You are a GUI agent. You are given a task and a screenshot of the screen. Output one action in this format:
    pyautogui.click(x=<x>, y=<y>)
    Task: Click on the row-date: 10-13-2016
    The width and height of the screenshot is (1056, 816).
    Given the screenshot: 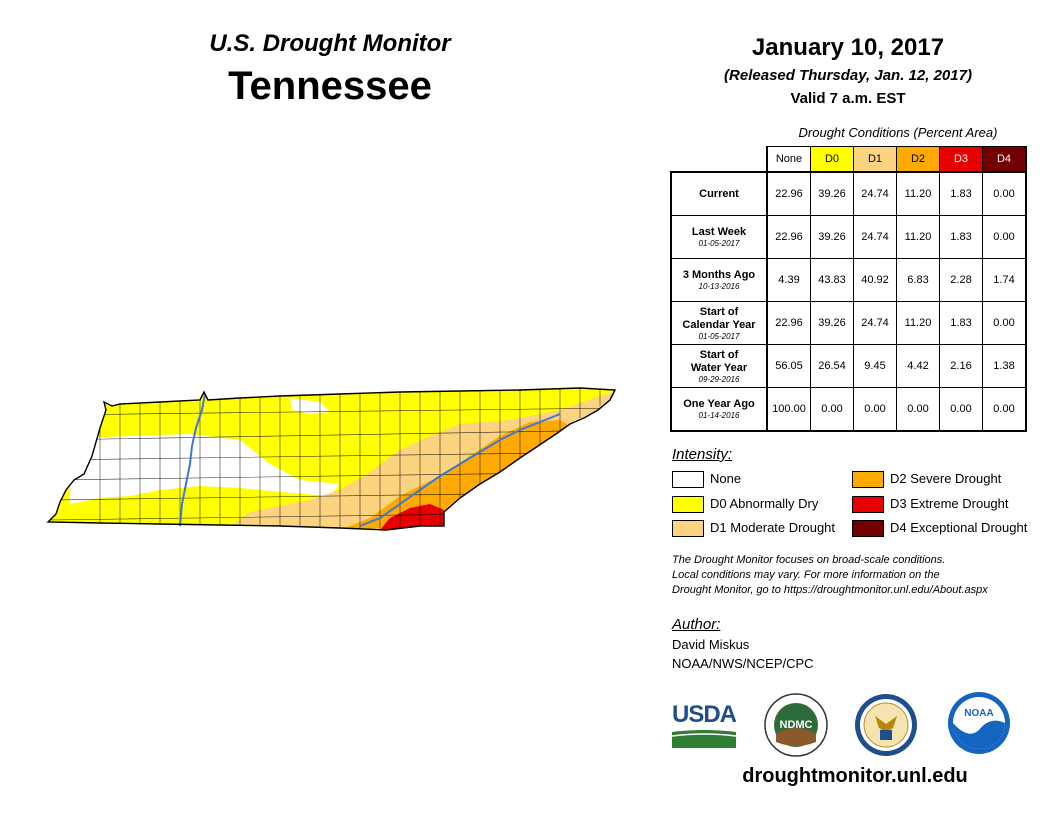 What is the action you would take?
    pyautogui.click(x=719, y=286)
    